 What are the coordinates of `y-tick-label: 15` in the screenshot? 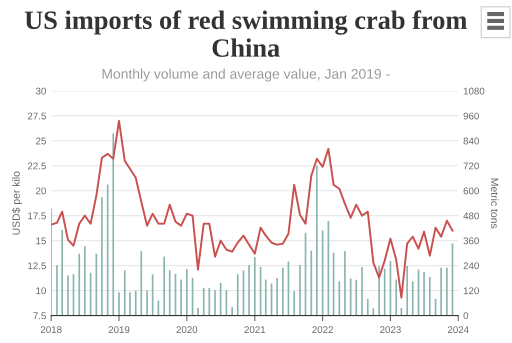 It's located at (41, 241).